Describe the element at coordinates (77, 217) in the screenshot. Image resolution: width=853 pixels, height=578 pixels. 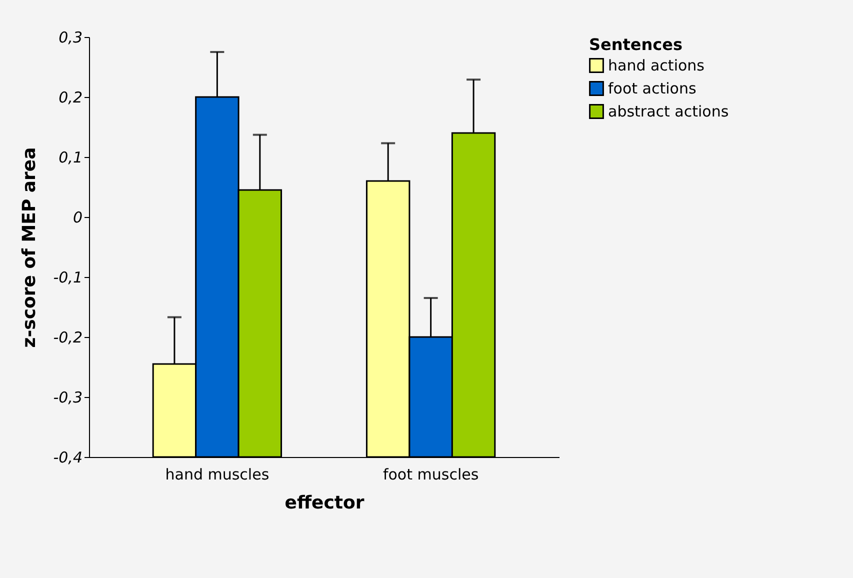
I see `y-tick-label: 0` at that location.